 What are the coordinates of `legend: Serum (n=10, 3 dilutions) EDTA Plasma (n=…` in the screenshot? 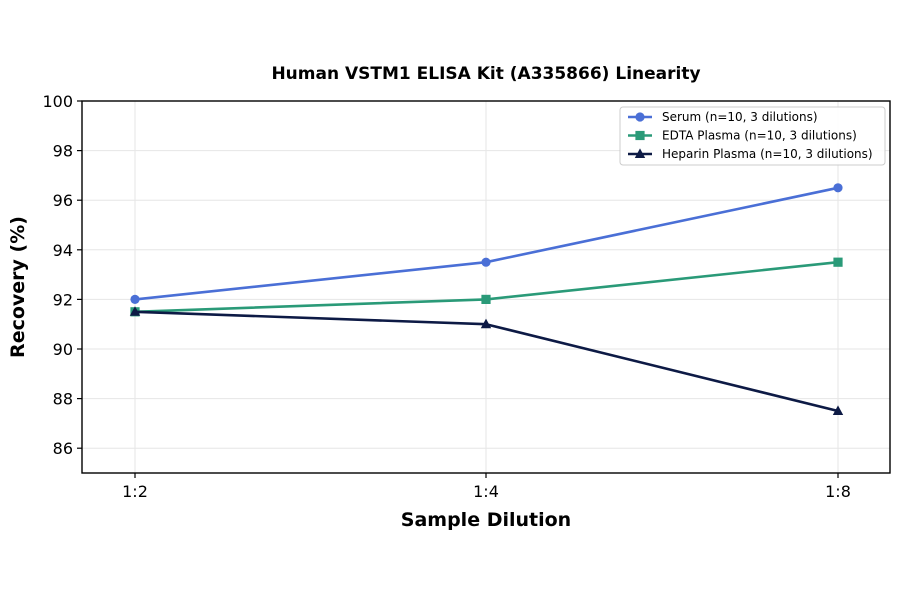 It's located at (752, 136).